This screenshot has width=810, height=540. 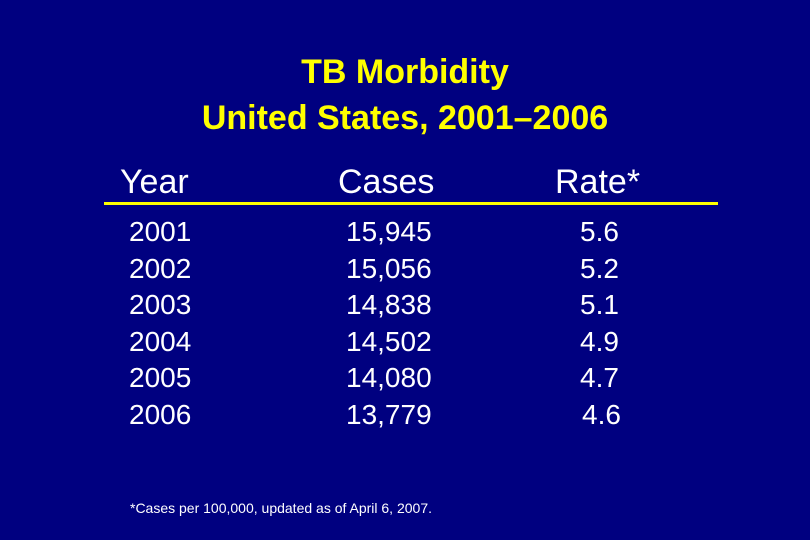 I want to click on header-rate: Rate*, so click(x=598, y=182).